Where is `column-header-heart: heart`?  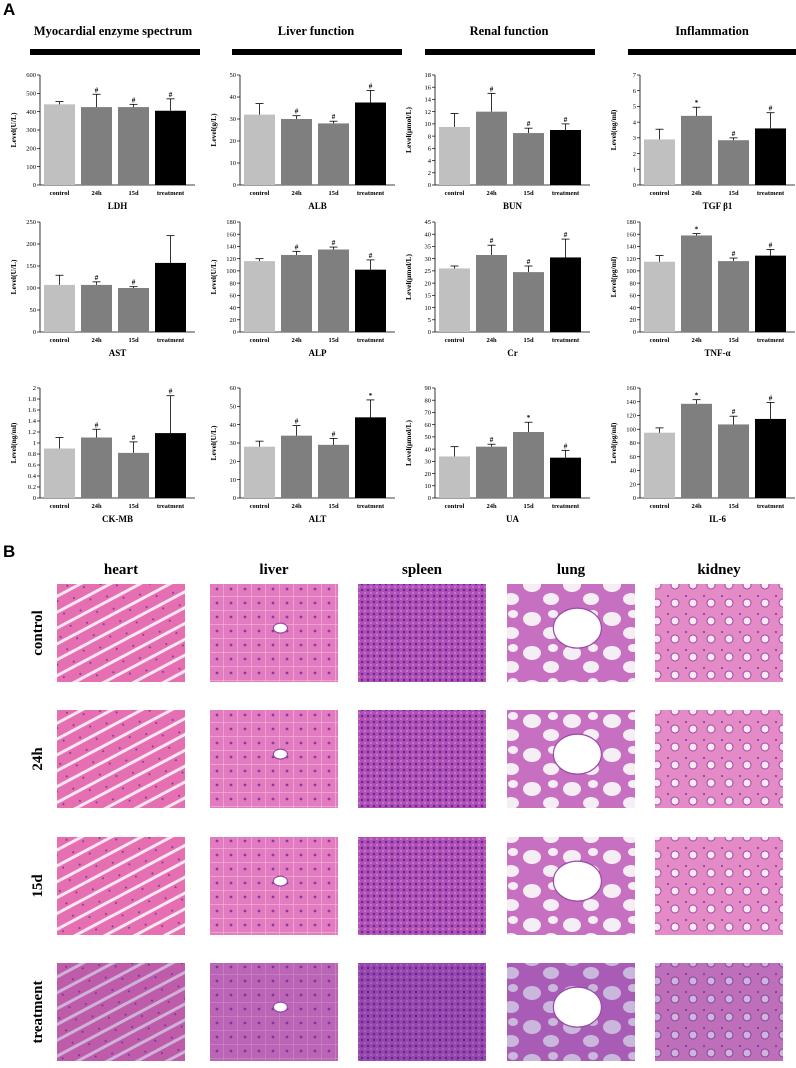
column-header-heart: heart is located at coordinates (121, 570).